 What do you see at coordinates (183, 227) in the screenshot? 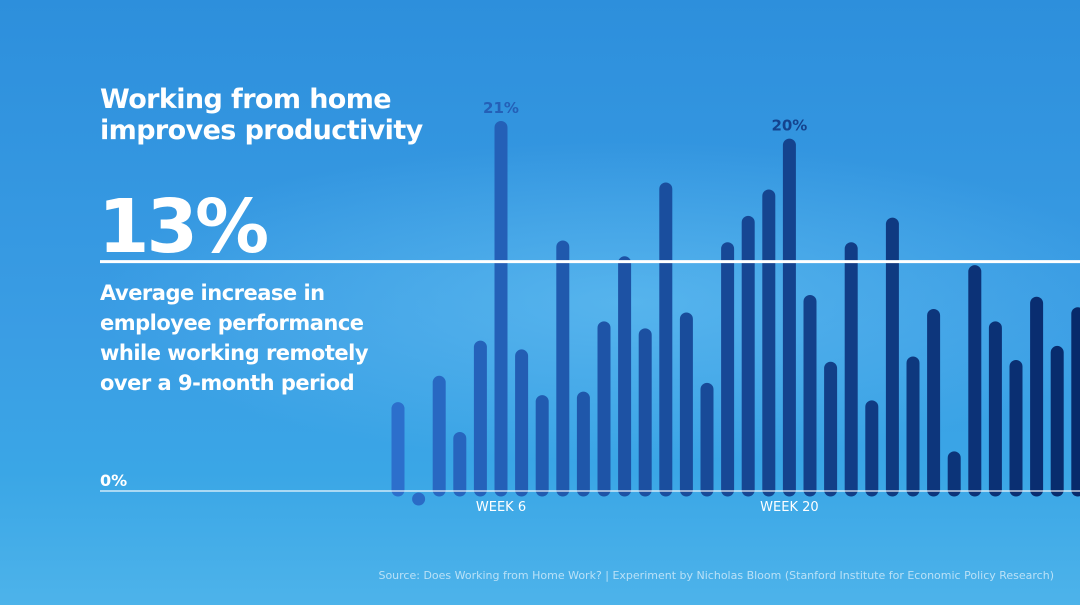
I see `big-stat: 13%` at bounding box center [183, 227].